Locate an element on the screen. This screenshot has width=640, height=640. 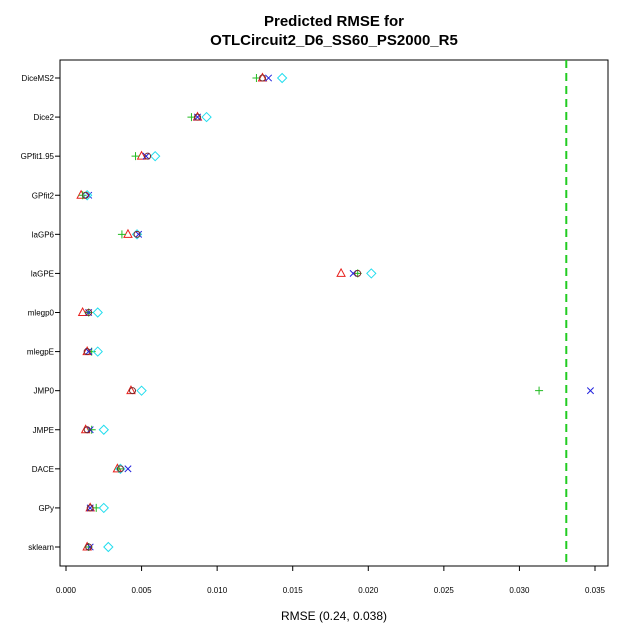
y-category-label: mlegp0 is located at coordinates (41, 313).